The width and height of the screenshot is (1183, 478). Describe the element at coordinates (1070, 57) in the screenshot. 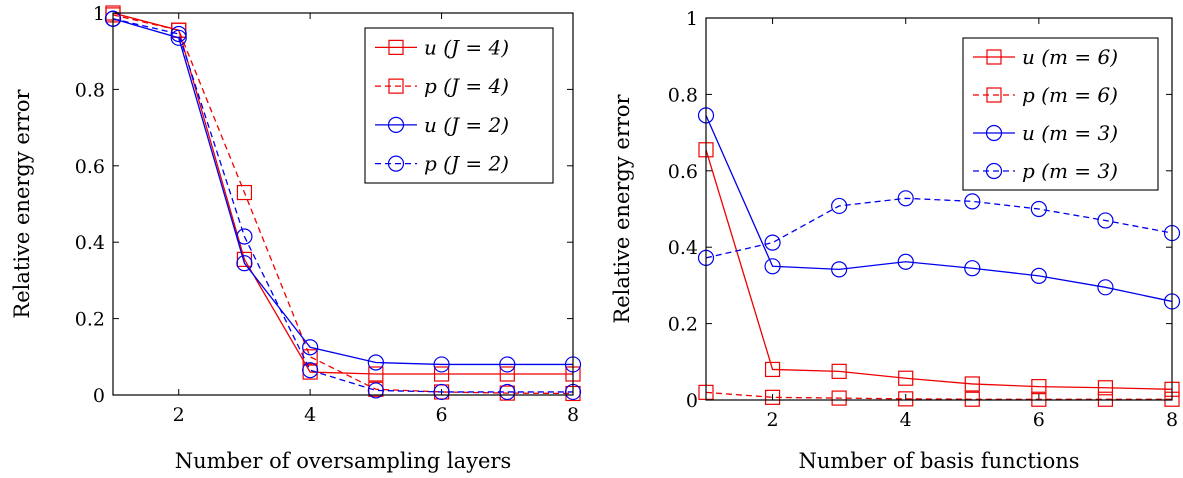

I see `legend-entry-label: u (m = 6)` at that location.